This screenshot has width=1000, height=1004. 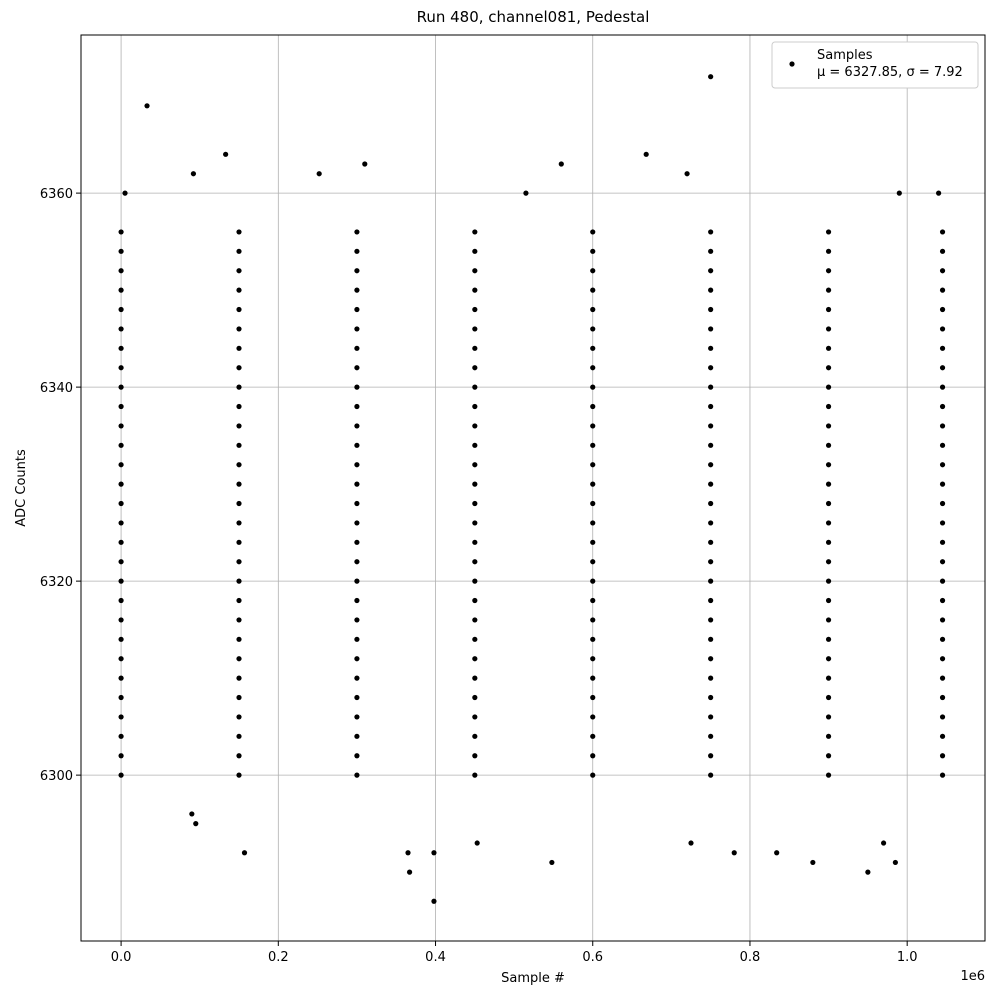 I want to click on y-tick-label: 6360, so click(x=56, y=194).